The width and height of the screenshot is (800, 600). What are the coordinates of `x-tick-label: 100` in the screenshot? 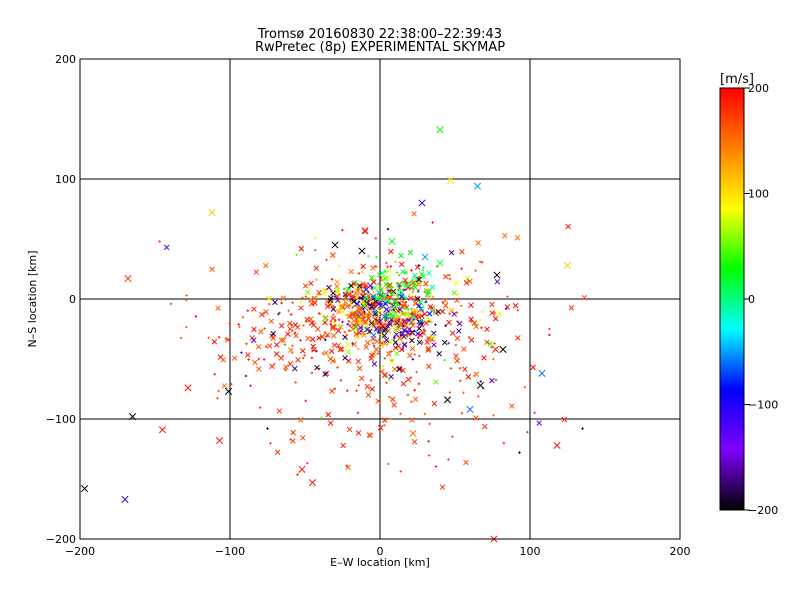 It's located at (530, 551).